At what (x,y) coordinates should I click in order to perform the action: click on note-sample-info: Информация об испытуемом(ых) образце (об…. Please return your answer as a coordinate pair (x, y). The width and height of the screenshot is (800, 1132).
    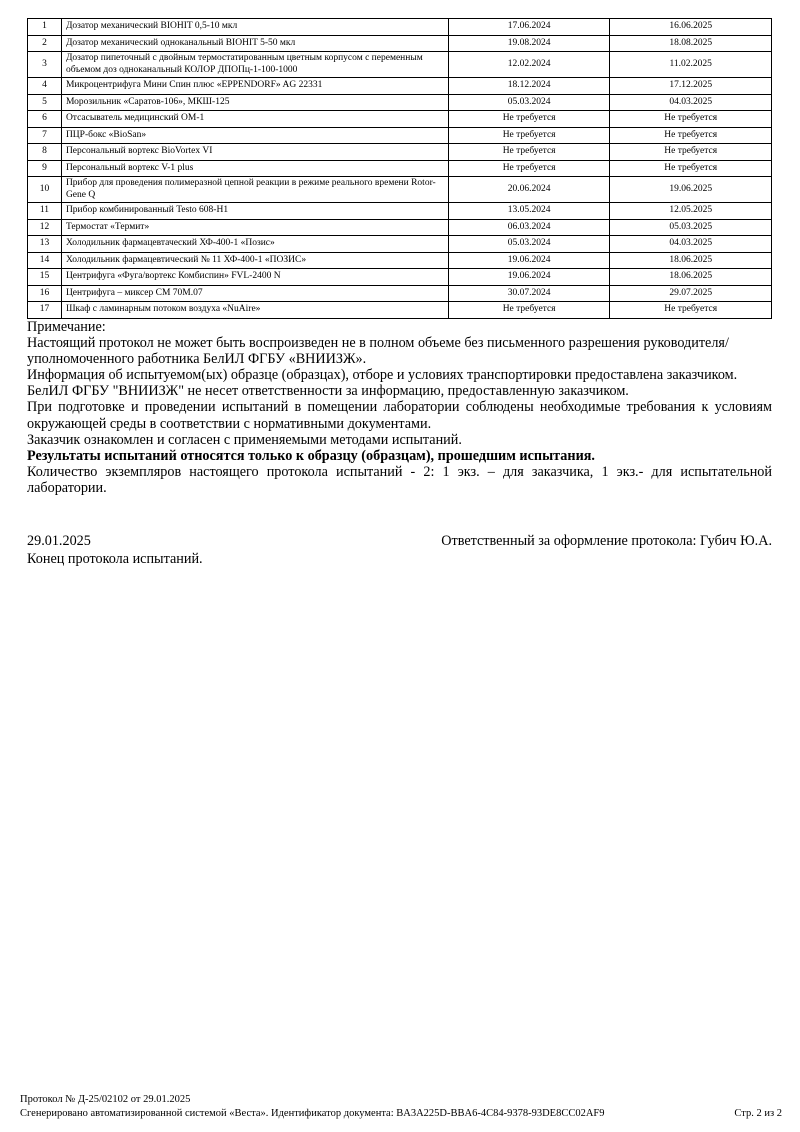
    Looking at the image, I should click on (382, 375).